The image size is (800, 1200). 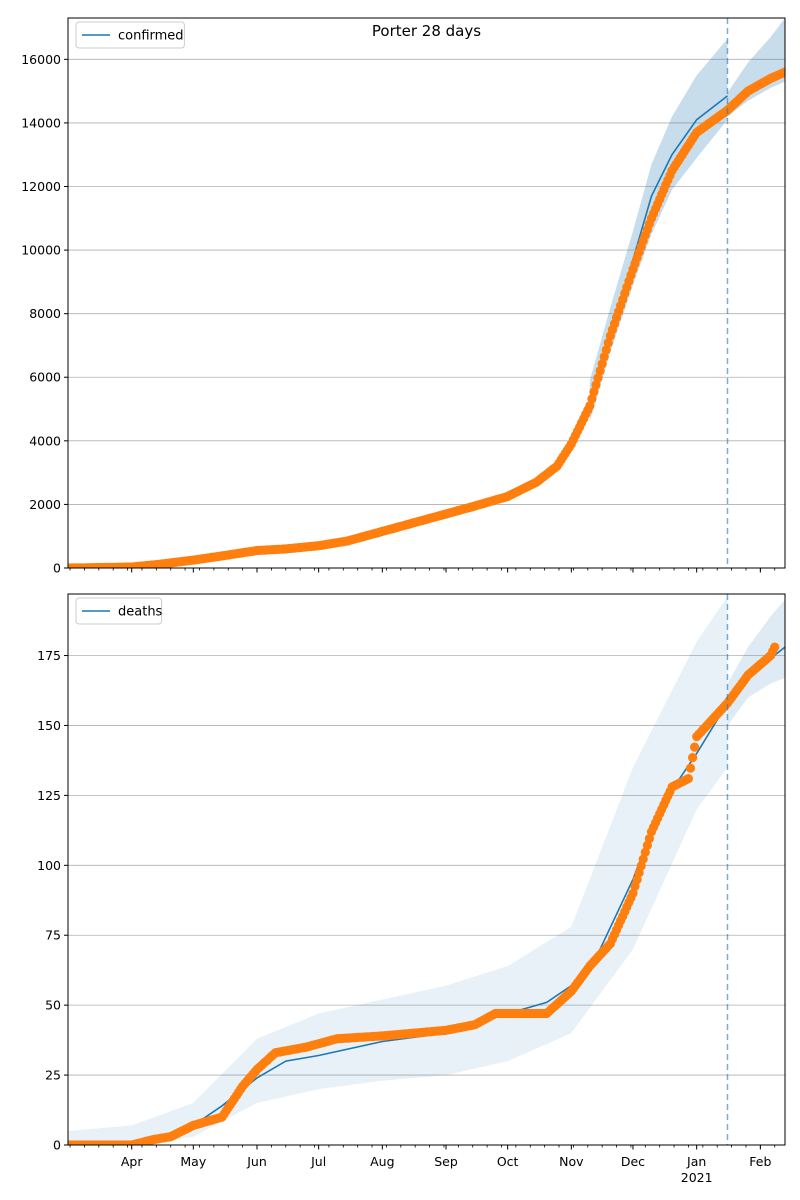 I want to click on y-tick-label: 2000, so click(x=45, y=504).